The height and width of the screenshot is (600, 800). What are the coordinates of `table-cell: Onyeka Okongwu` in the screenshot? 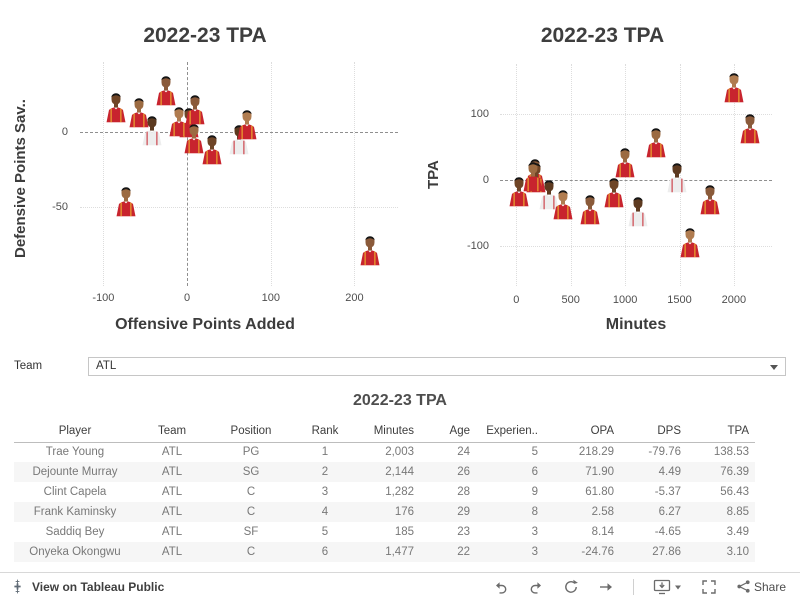 It's located at (75, 552).